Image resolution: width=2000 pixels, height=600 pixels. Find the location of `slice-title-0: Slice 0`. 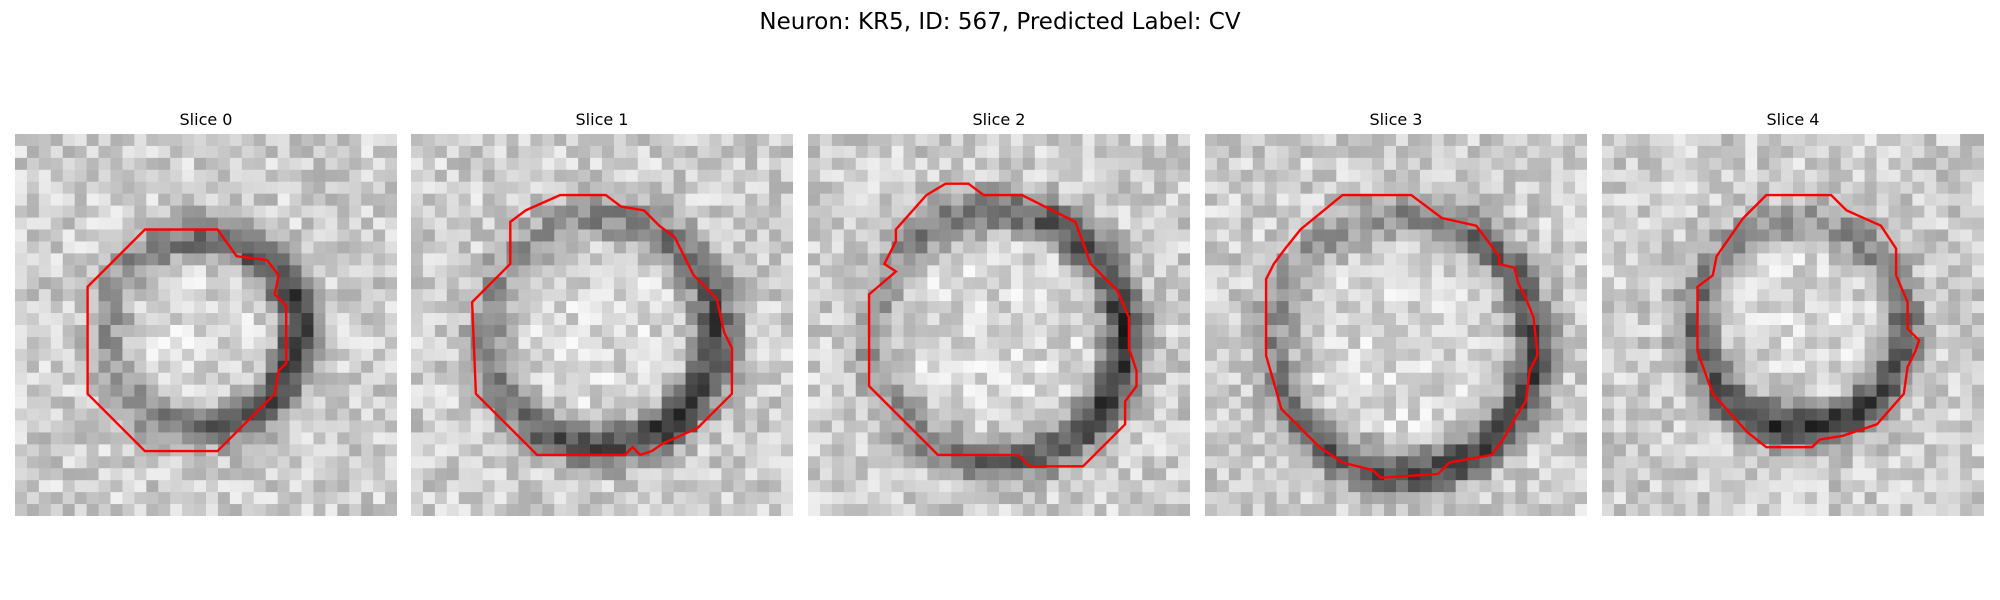

slice-title-0: Slice 0 is located at coordinates (206, 119).